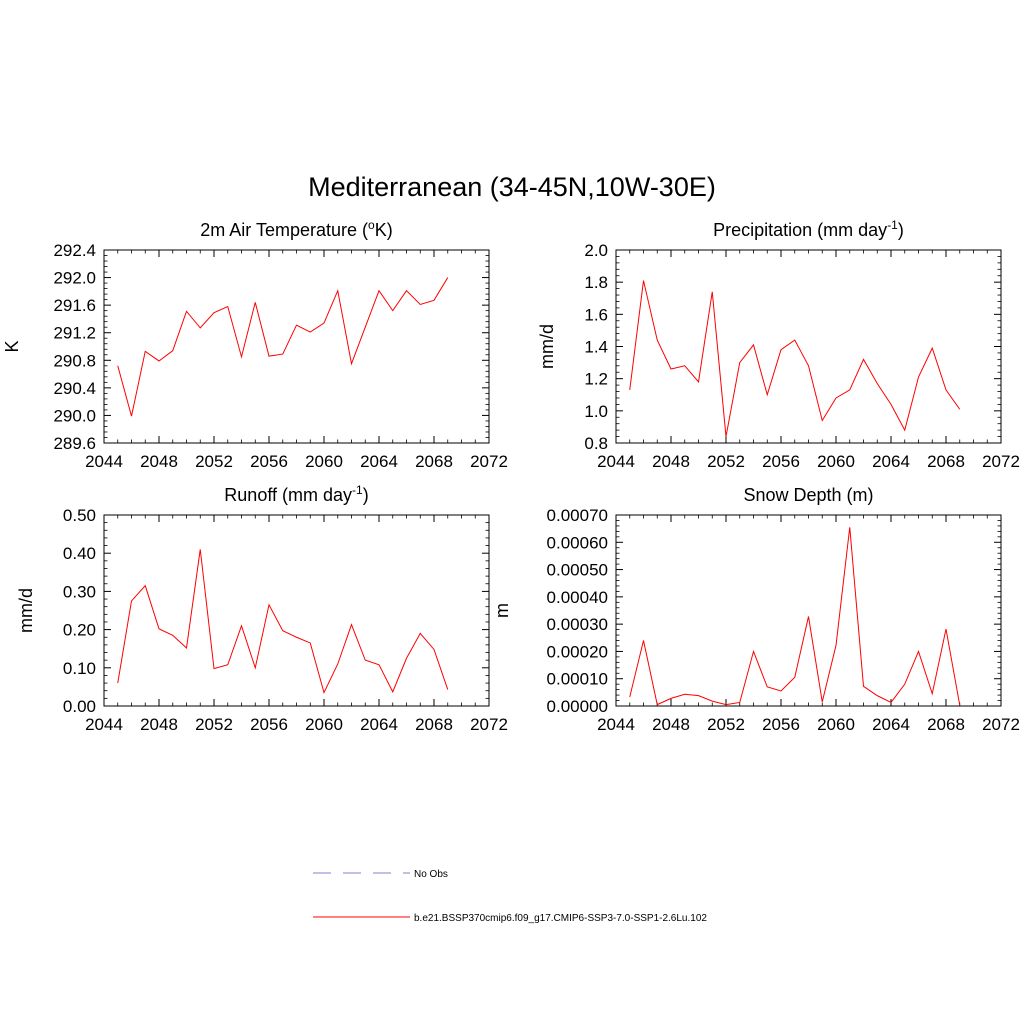 This screenshot has height=1024, width=1024. Describe the element at coordinates (74, 250) in the screenshot. I see `air-temperature-y-tick-label: 292.4` at that location.